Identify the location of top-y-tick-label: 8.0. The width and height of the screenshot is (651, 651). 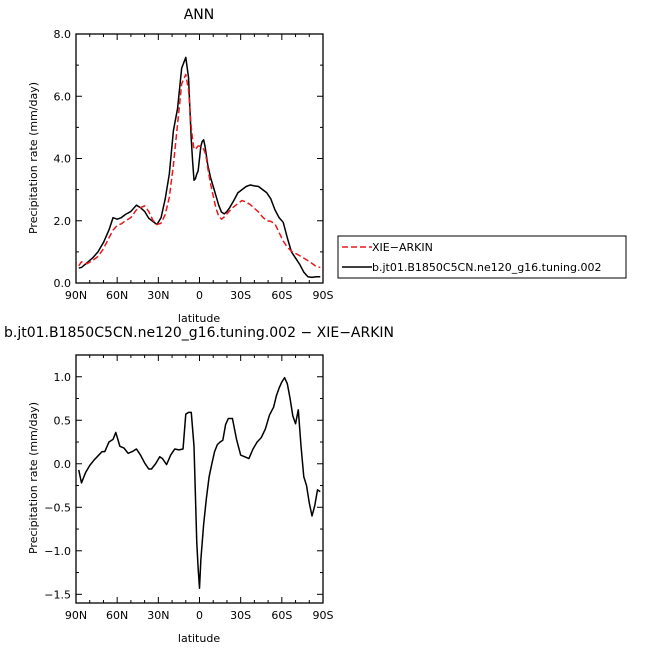
(63, 34).